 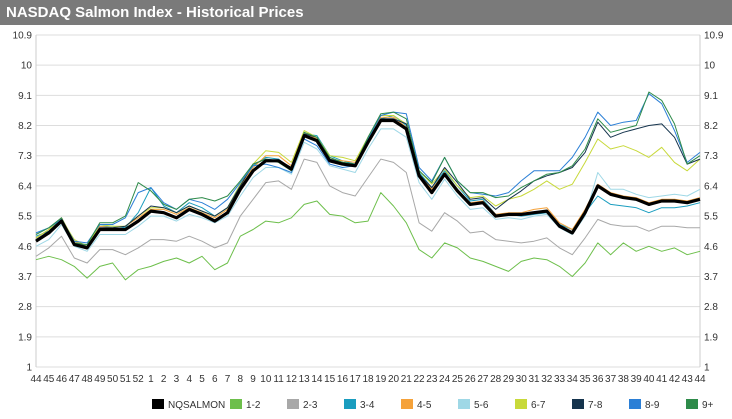 What do you see at coordinates (560, 379) in the screenshot?
I see `x-tick-label: 33` at bounding box center [560, 379].